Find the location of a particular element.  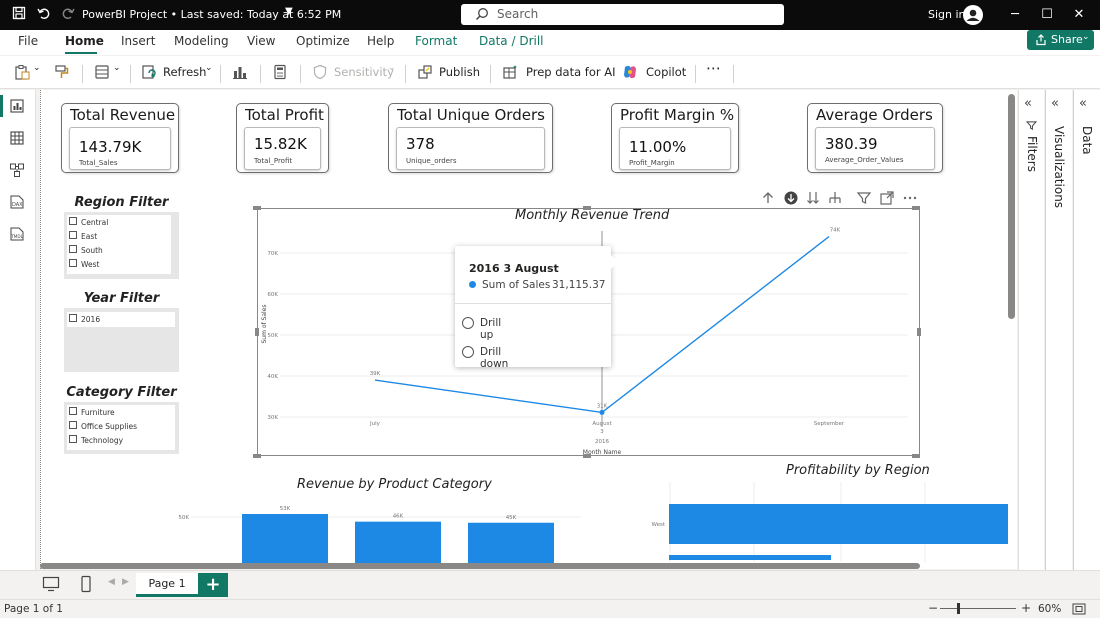

expand-hierarchy-icon is located at coordinates (835, 198).